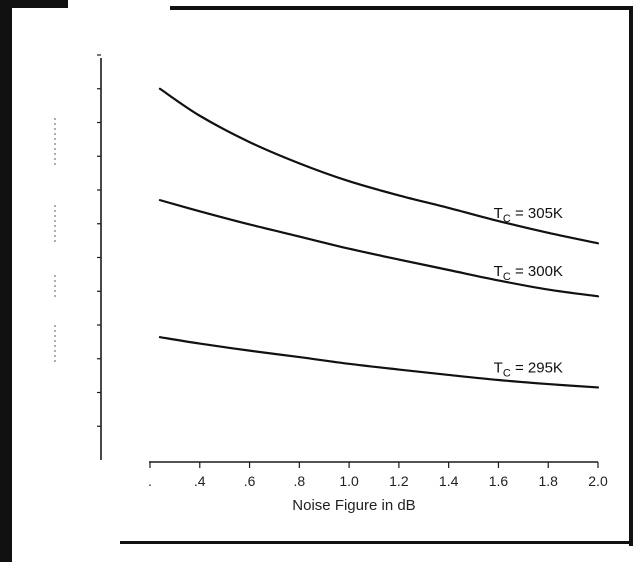 The image size is (633, 562). I want to click on frame-top-edge, so click(34, 4).